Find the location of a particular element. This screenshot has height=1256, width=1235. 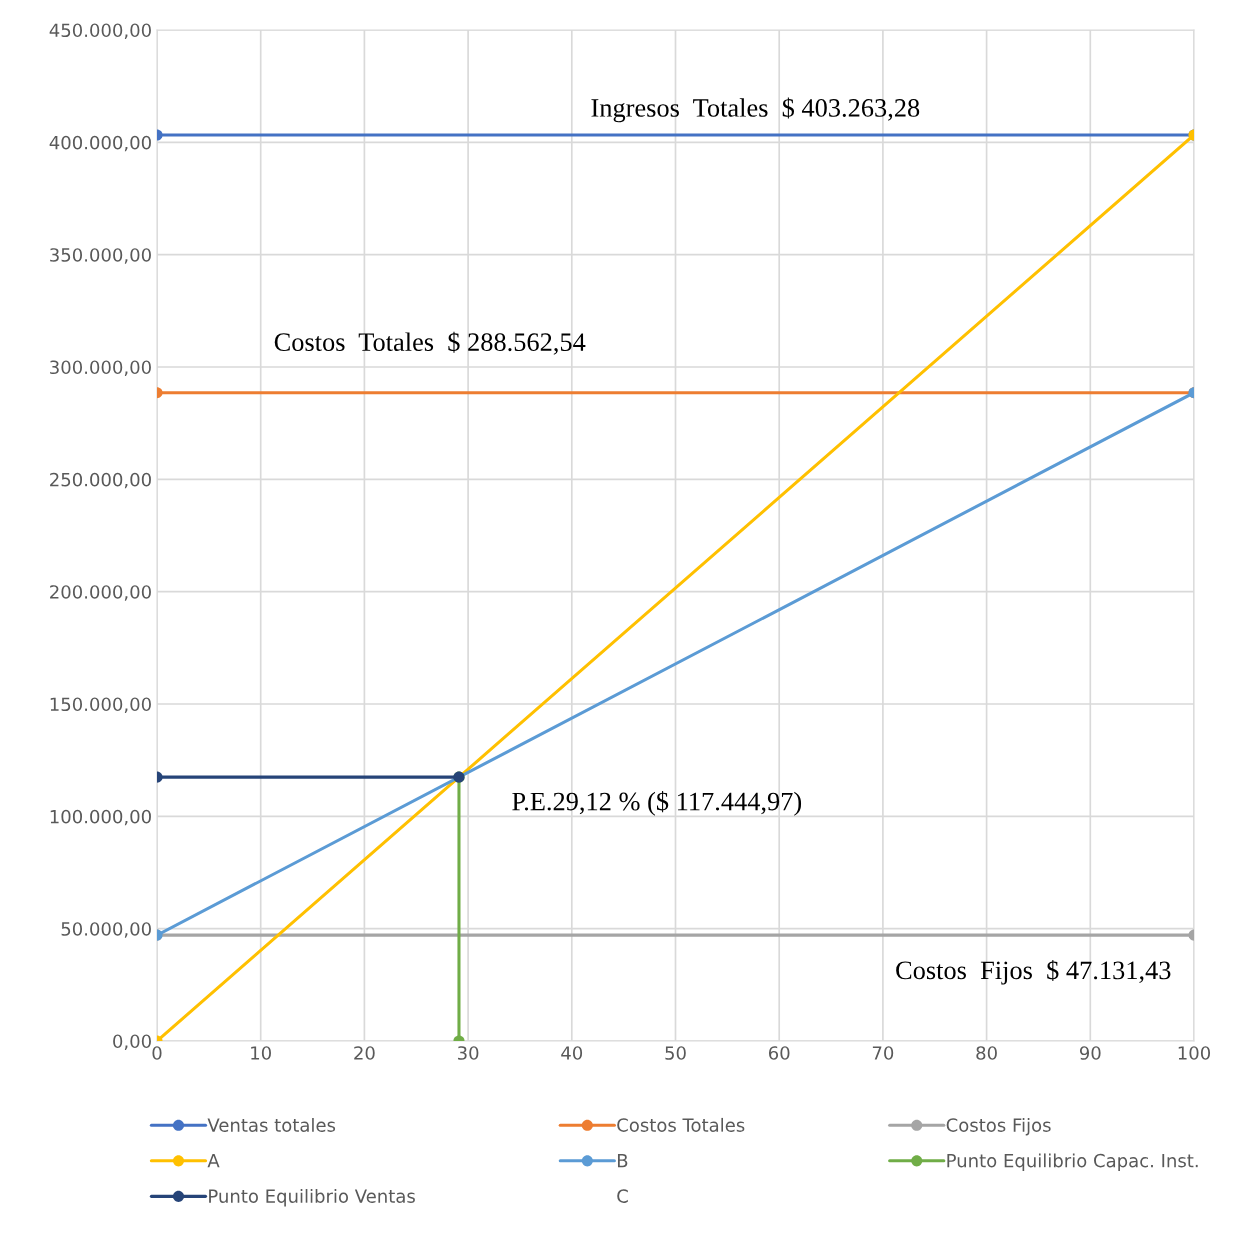

y-tick-label: 100.000,00 is located at coordinates (100, 817).